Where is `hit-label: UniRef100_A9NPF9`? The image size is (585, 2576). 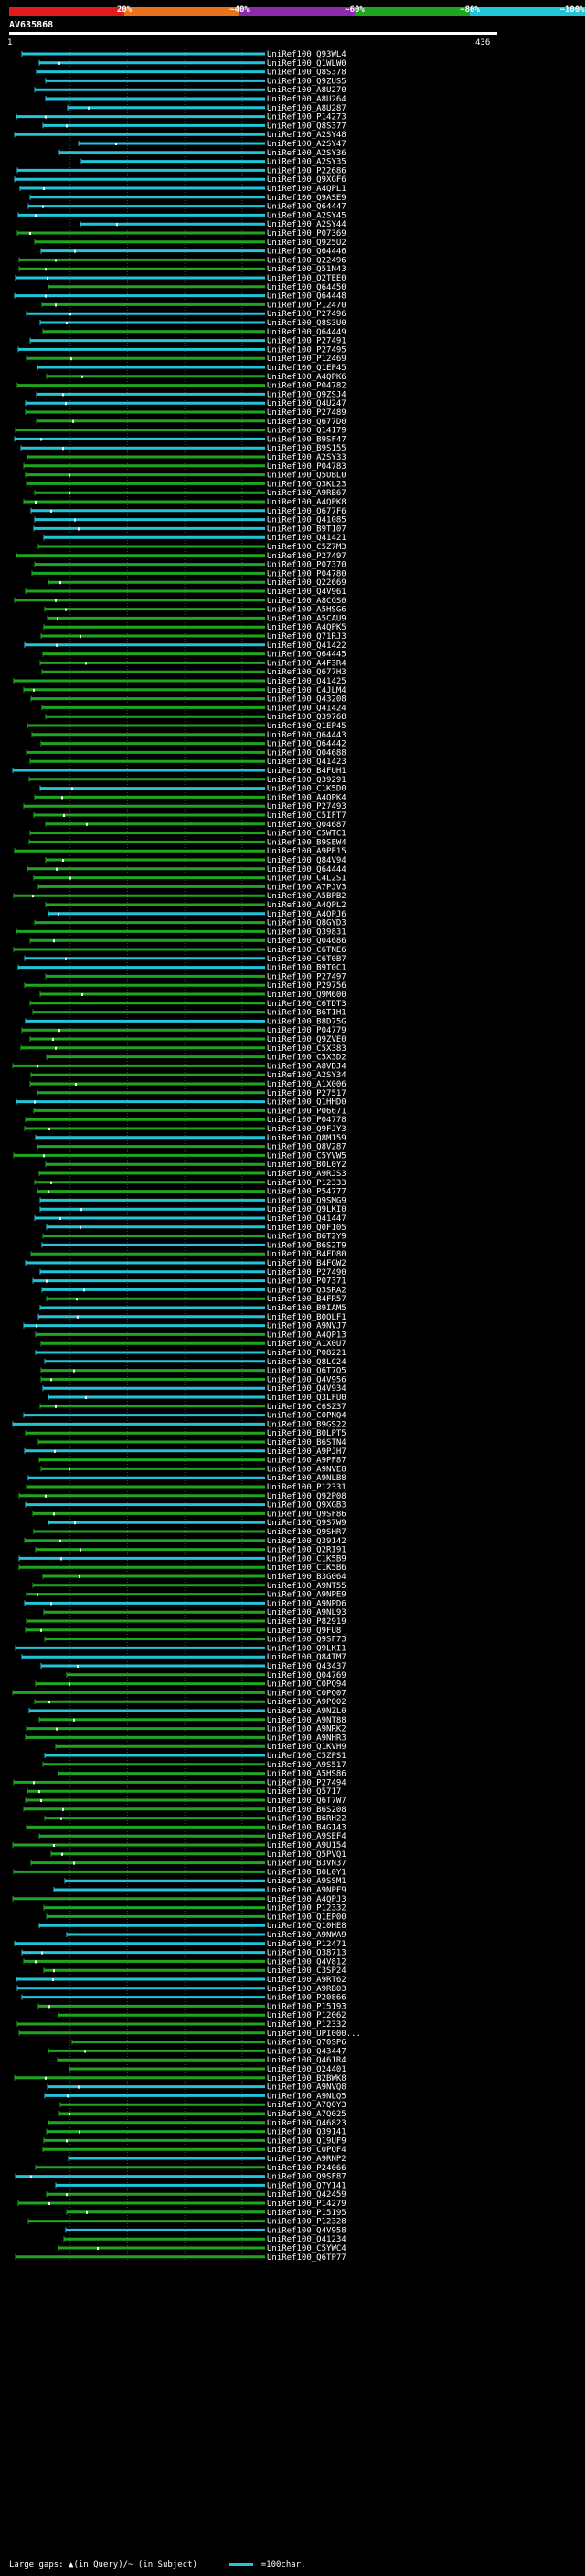 hit-label: UniRef100_A9NPF9 is located at coordinates (307, 1890).